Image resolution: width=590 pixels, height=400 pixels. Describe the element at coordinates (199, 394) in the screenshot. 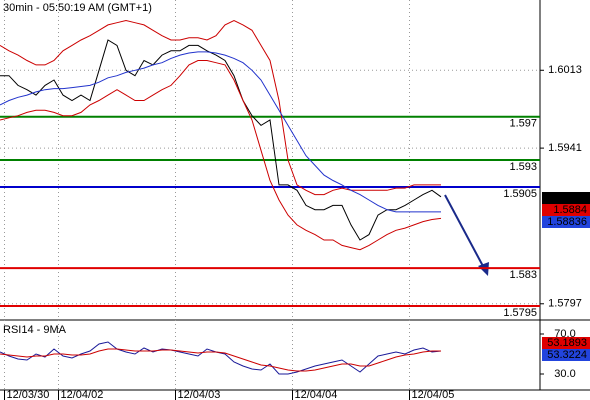

I see `x-tick-label: 12/04/03` at that location.